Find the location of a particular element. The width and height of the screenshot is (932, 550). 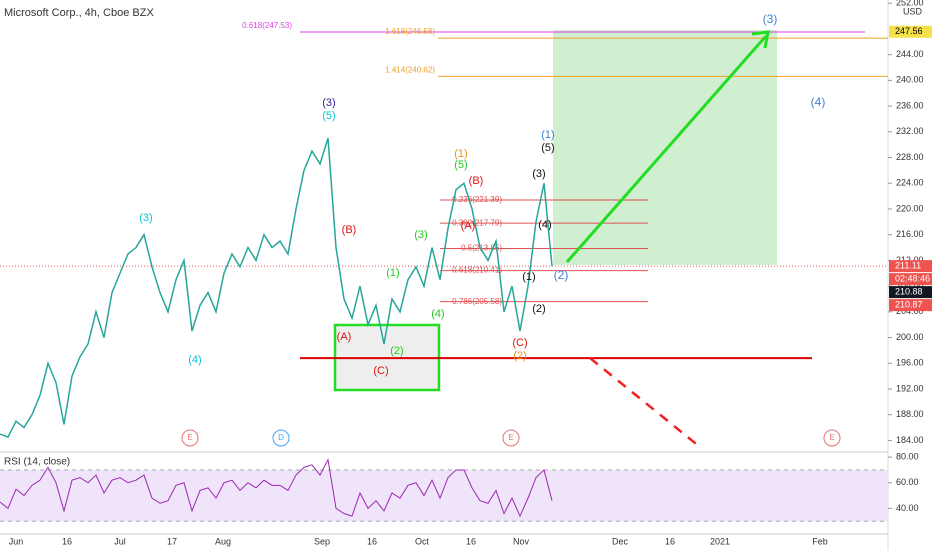

x-tick-label: Sep is located at coordinates (322, 541).